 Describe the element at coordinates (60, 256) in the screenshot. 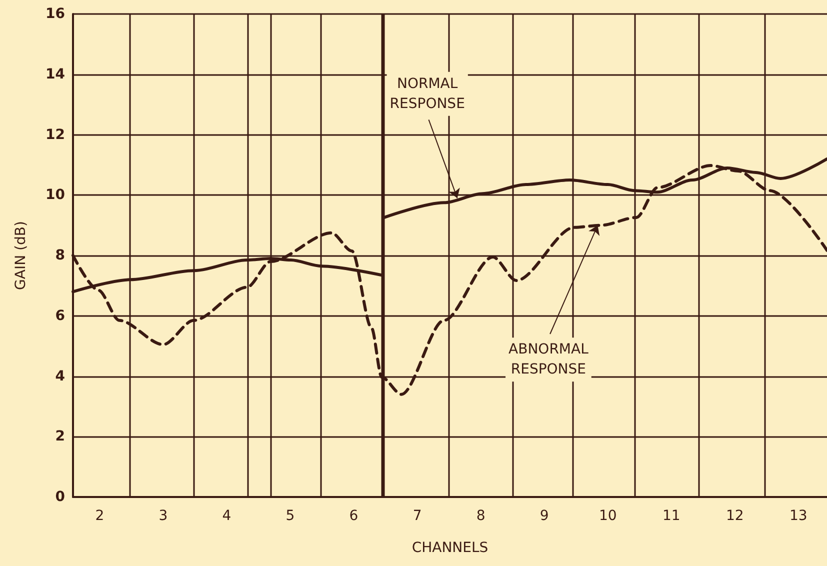

I see `y-tick-label: 8` at that location.